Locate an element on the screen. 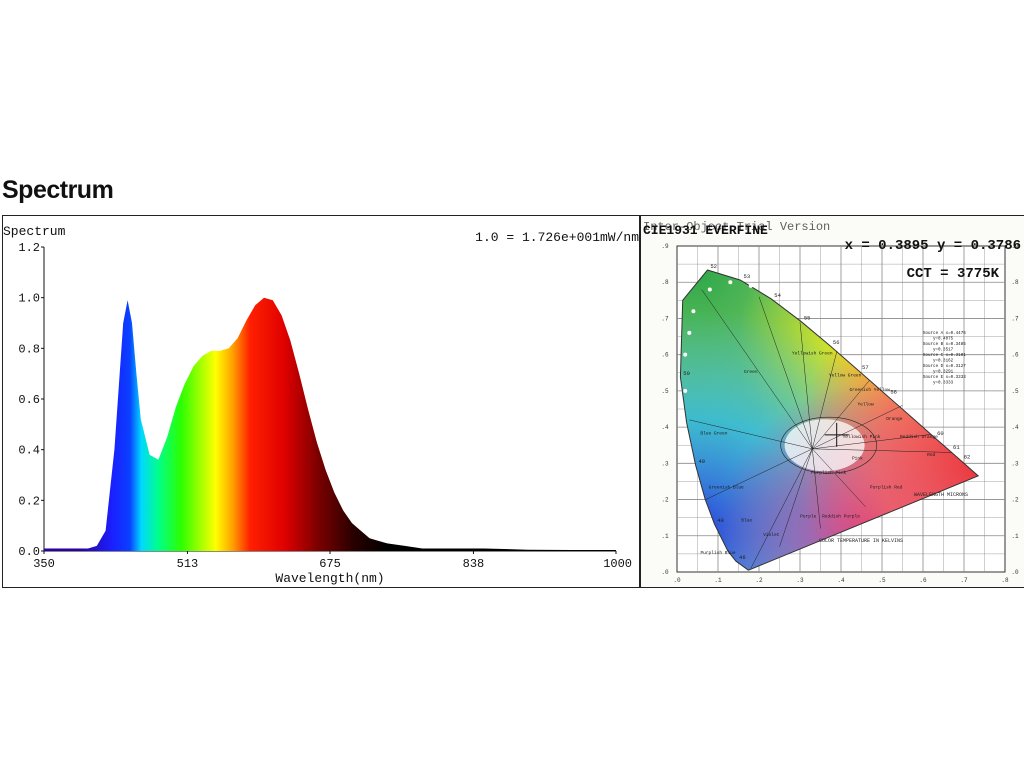 This screenshot has width=1024, height=768. spectral-locus is located at coordinates (829, 420).